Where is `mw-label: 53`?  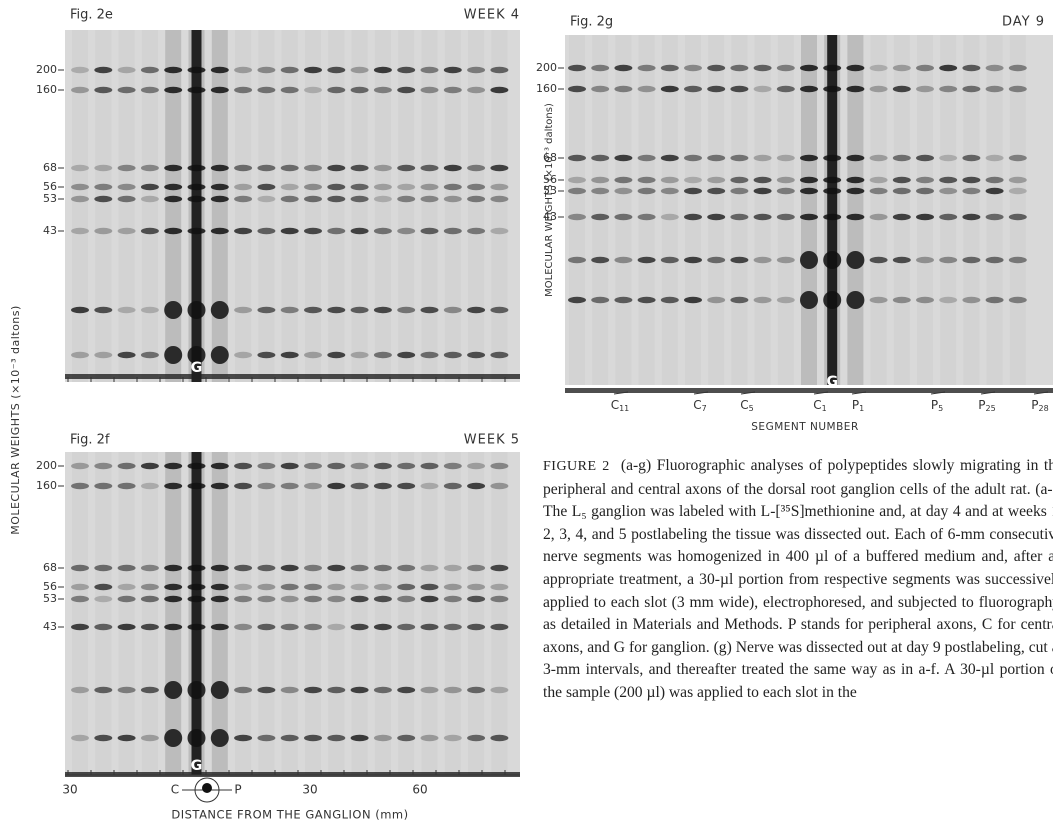 mw-label: 53 is located at coordinates (550, 190).